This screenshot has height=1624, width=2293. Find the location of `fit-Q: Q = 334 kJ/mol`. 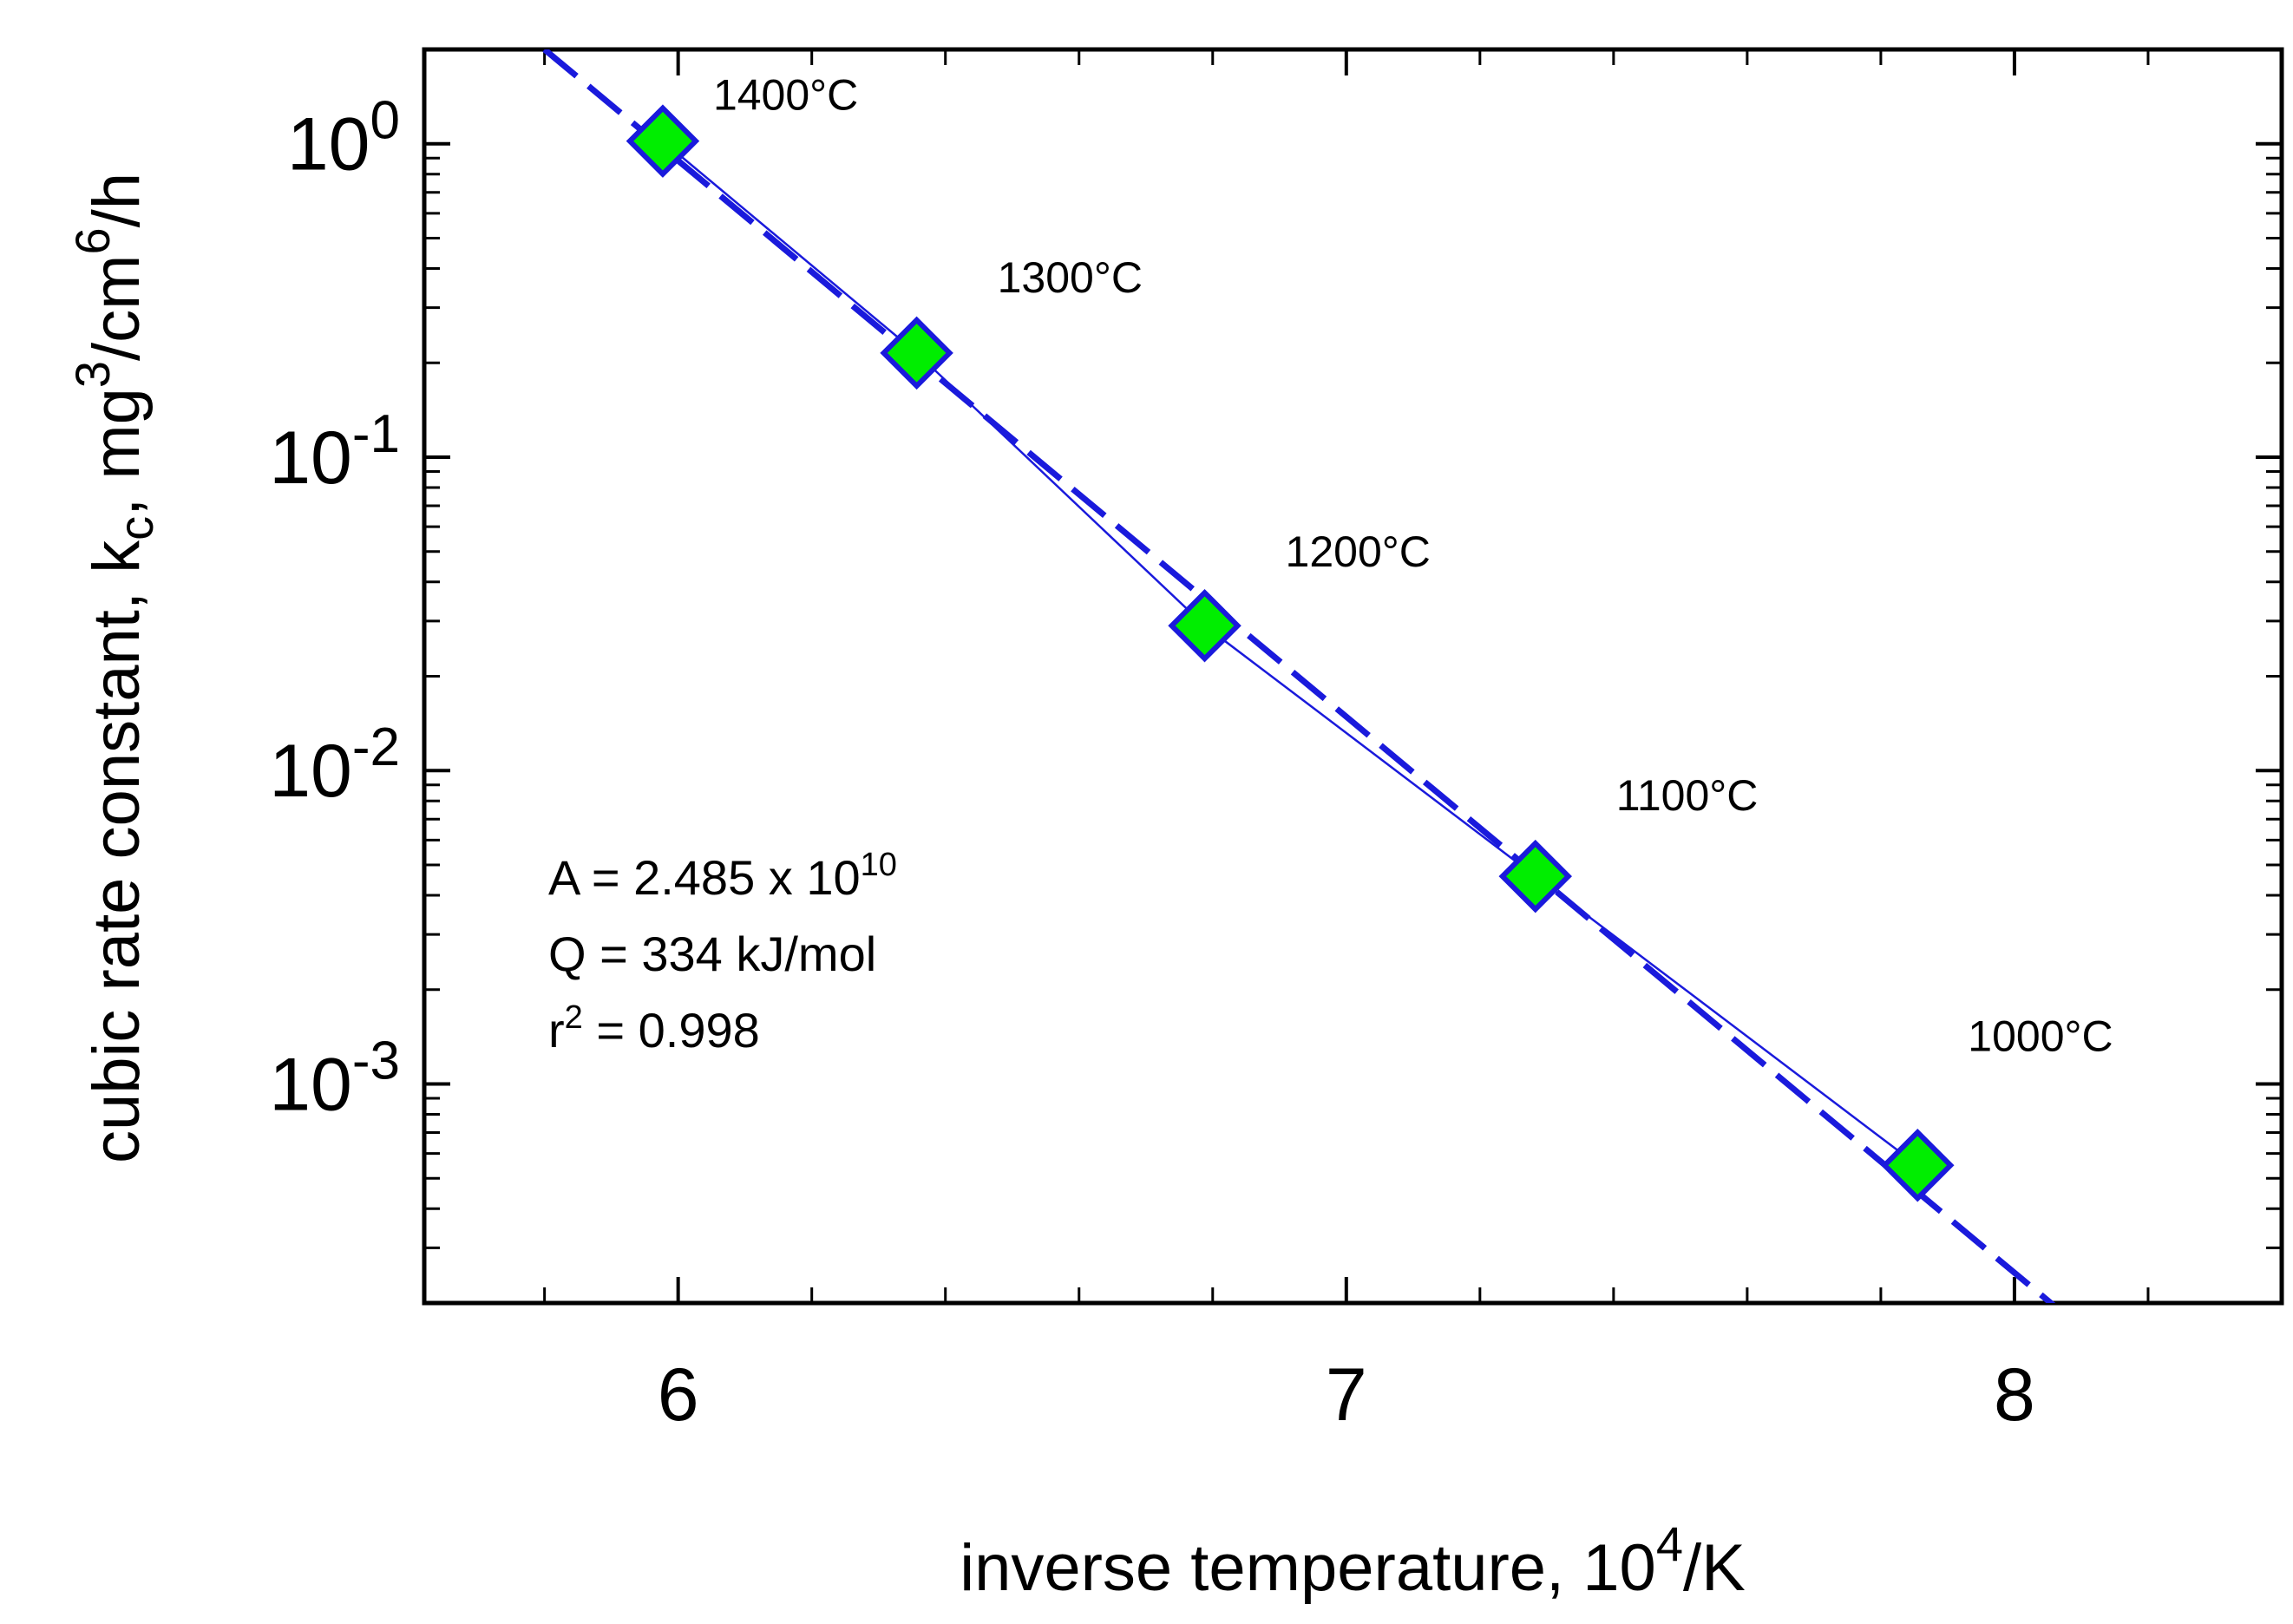

fit-Q: Q = 334 kJ/mol is located at coordinates (712, 954).